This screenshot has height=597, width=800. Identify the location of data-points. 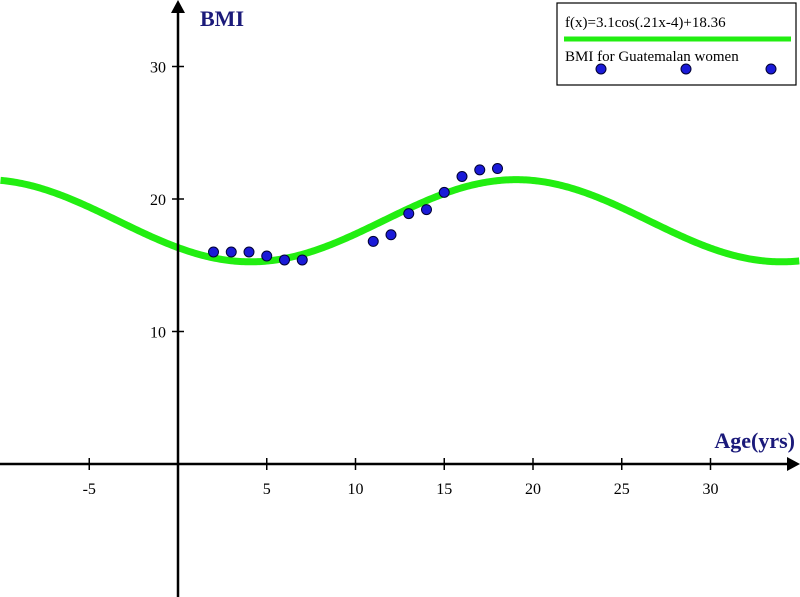
(355, 214).